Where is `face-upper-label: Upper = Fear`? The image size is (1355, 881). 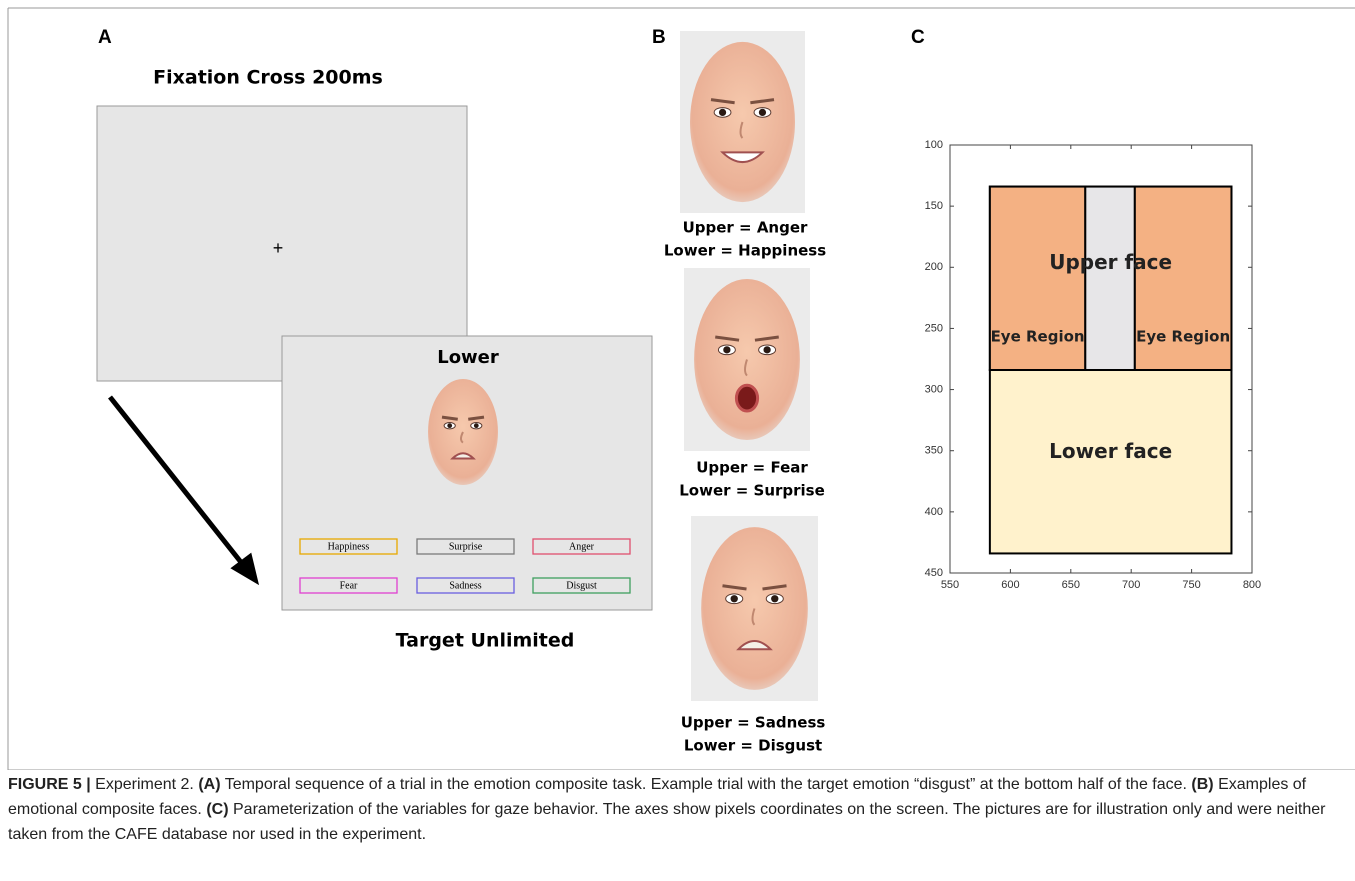
face-upper-label: Upper = Fear is located at coordinates (752, 468).